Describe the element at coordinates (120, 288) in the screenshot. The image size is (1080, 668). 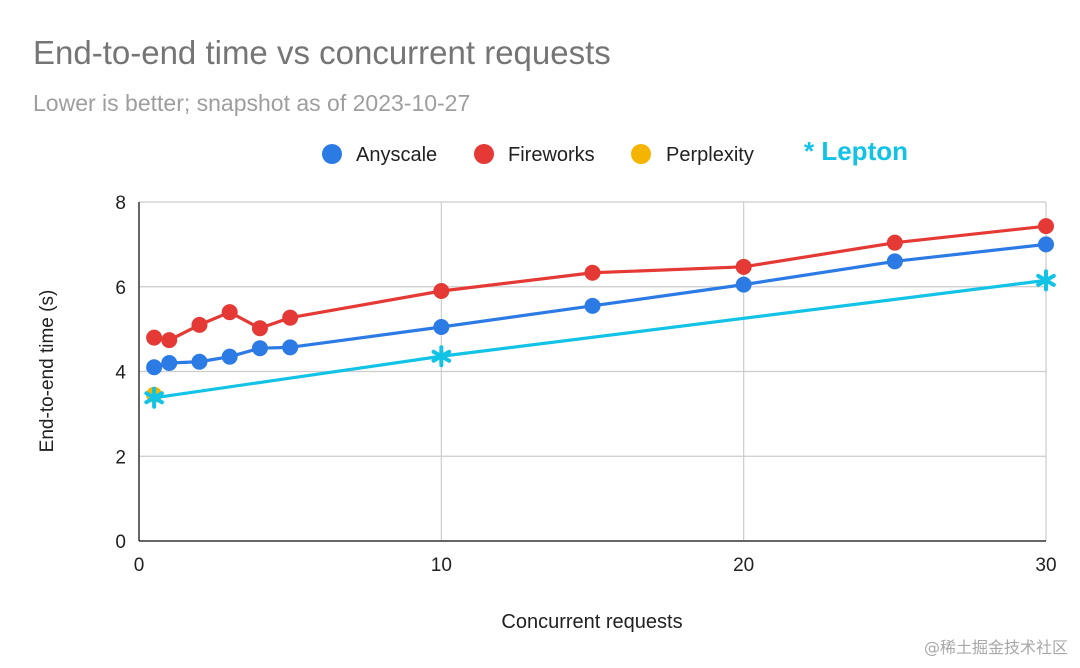
I see `y-tick-label: 6` at that location.